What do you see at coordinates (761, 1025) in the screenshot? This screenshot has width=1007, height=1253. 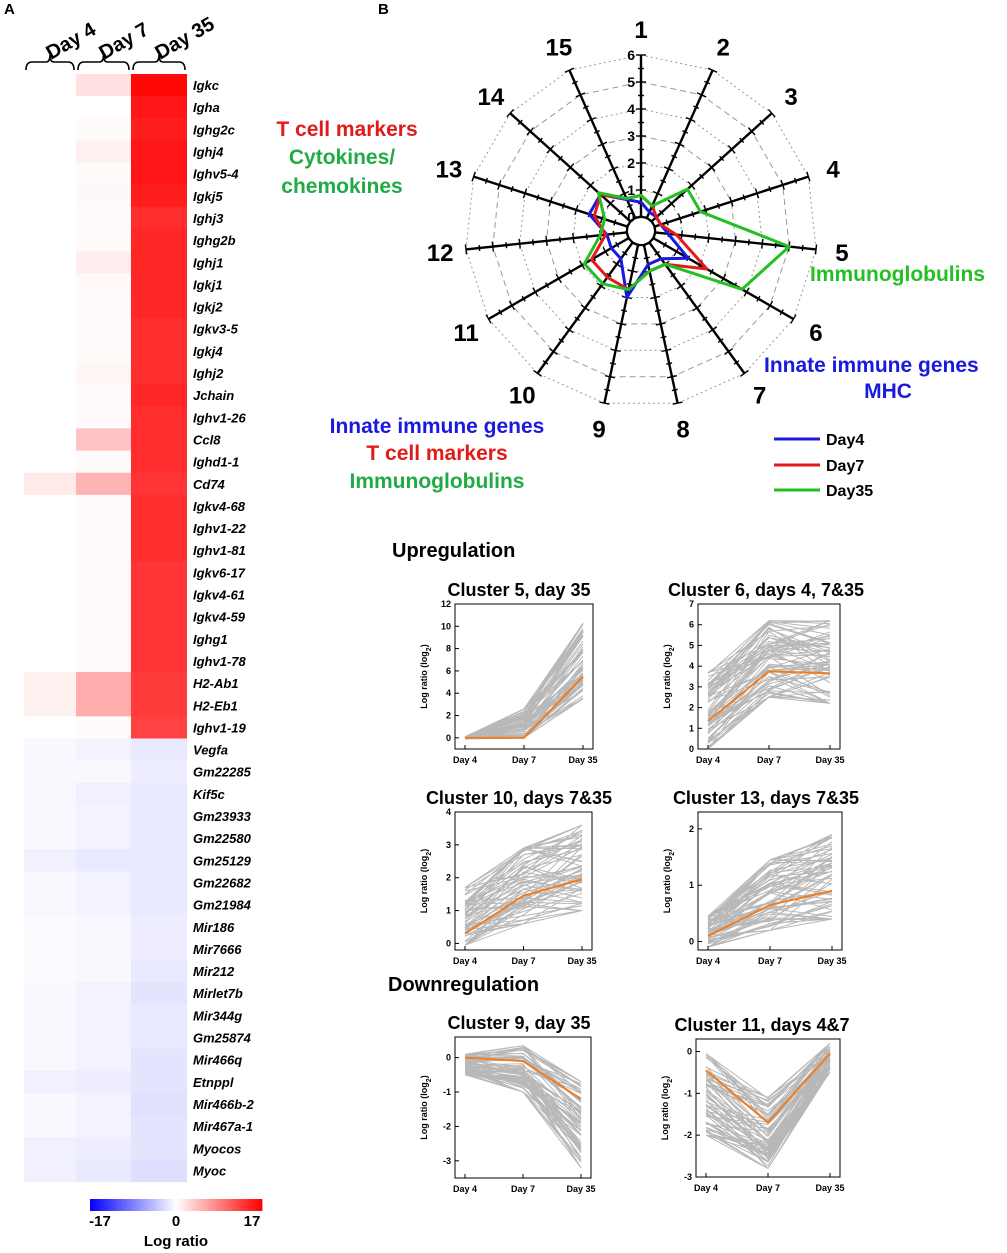 I see `cluster-title: Cluster 11, days 4&7` at bounding box center [761, 1025].